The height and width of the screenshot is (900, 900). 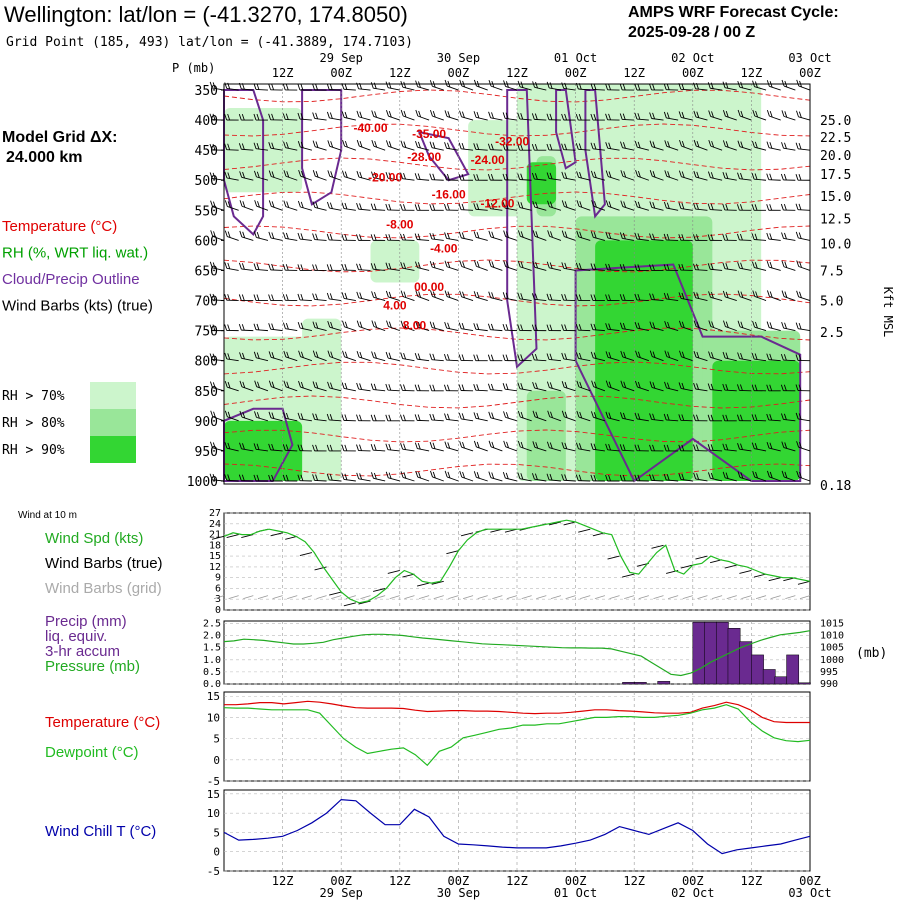 What do you see at coordinates (206, 332) in the screenshot?
I see `pressure-tick-8: 750` at bounding box center [206, 332].